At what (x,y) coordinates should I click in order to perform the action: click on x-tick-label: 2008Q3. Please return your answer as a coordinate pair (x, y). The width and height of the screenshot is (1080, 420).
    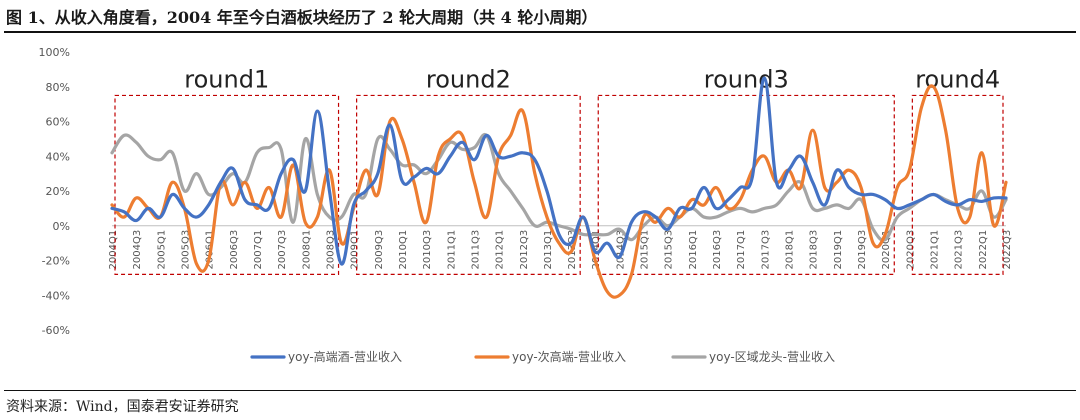
    Looking at the image, I should click on (330, 250).